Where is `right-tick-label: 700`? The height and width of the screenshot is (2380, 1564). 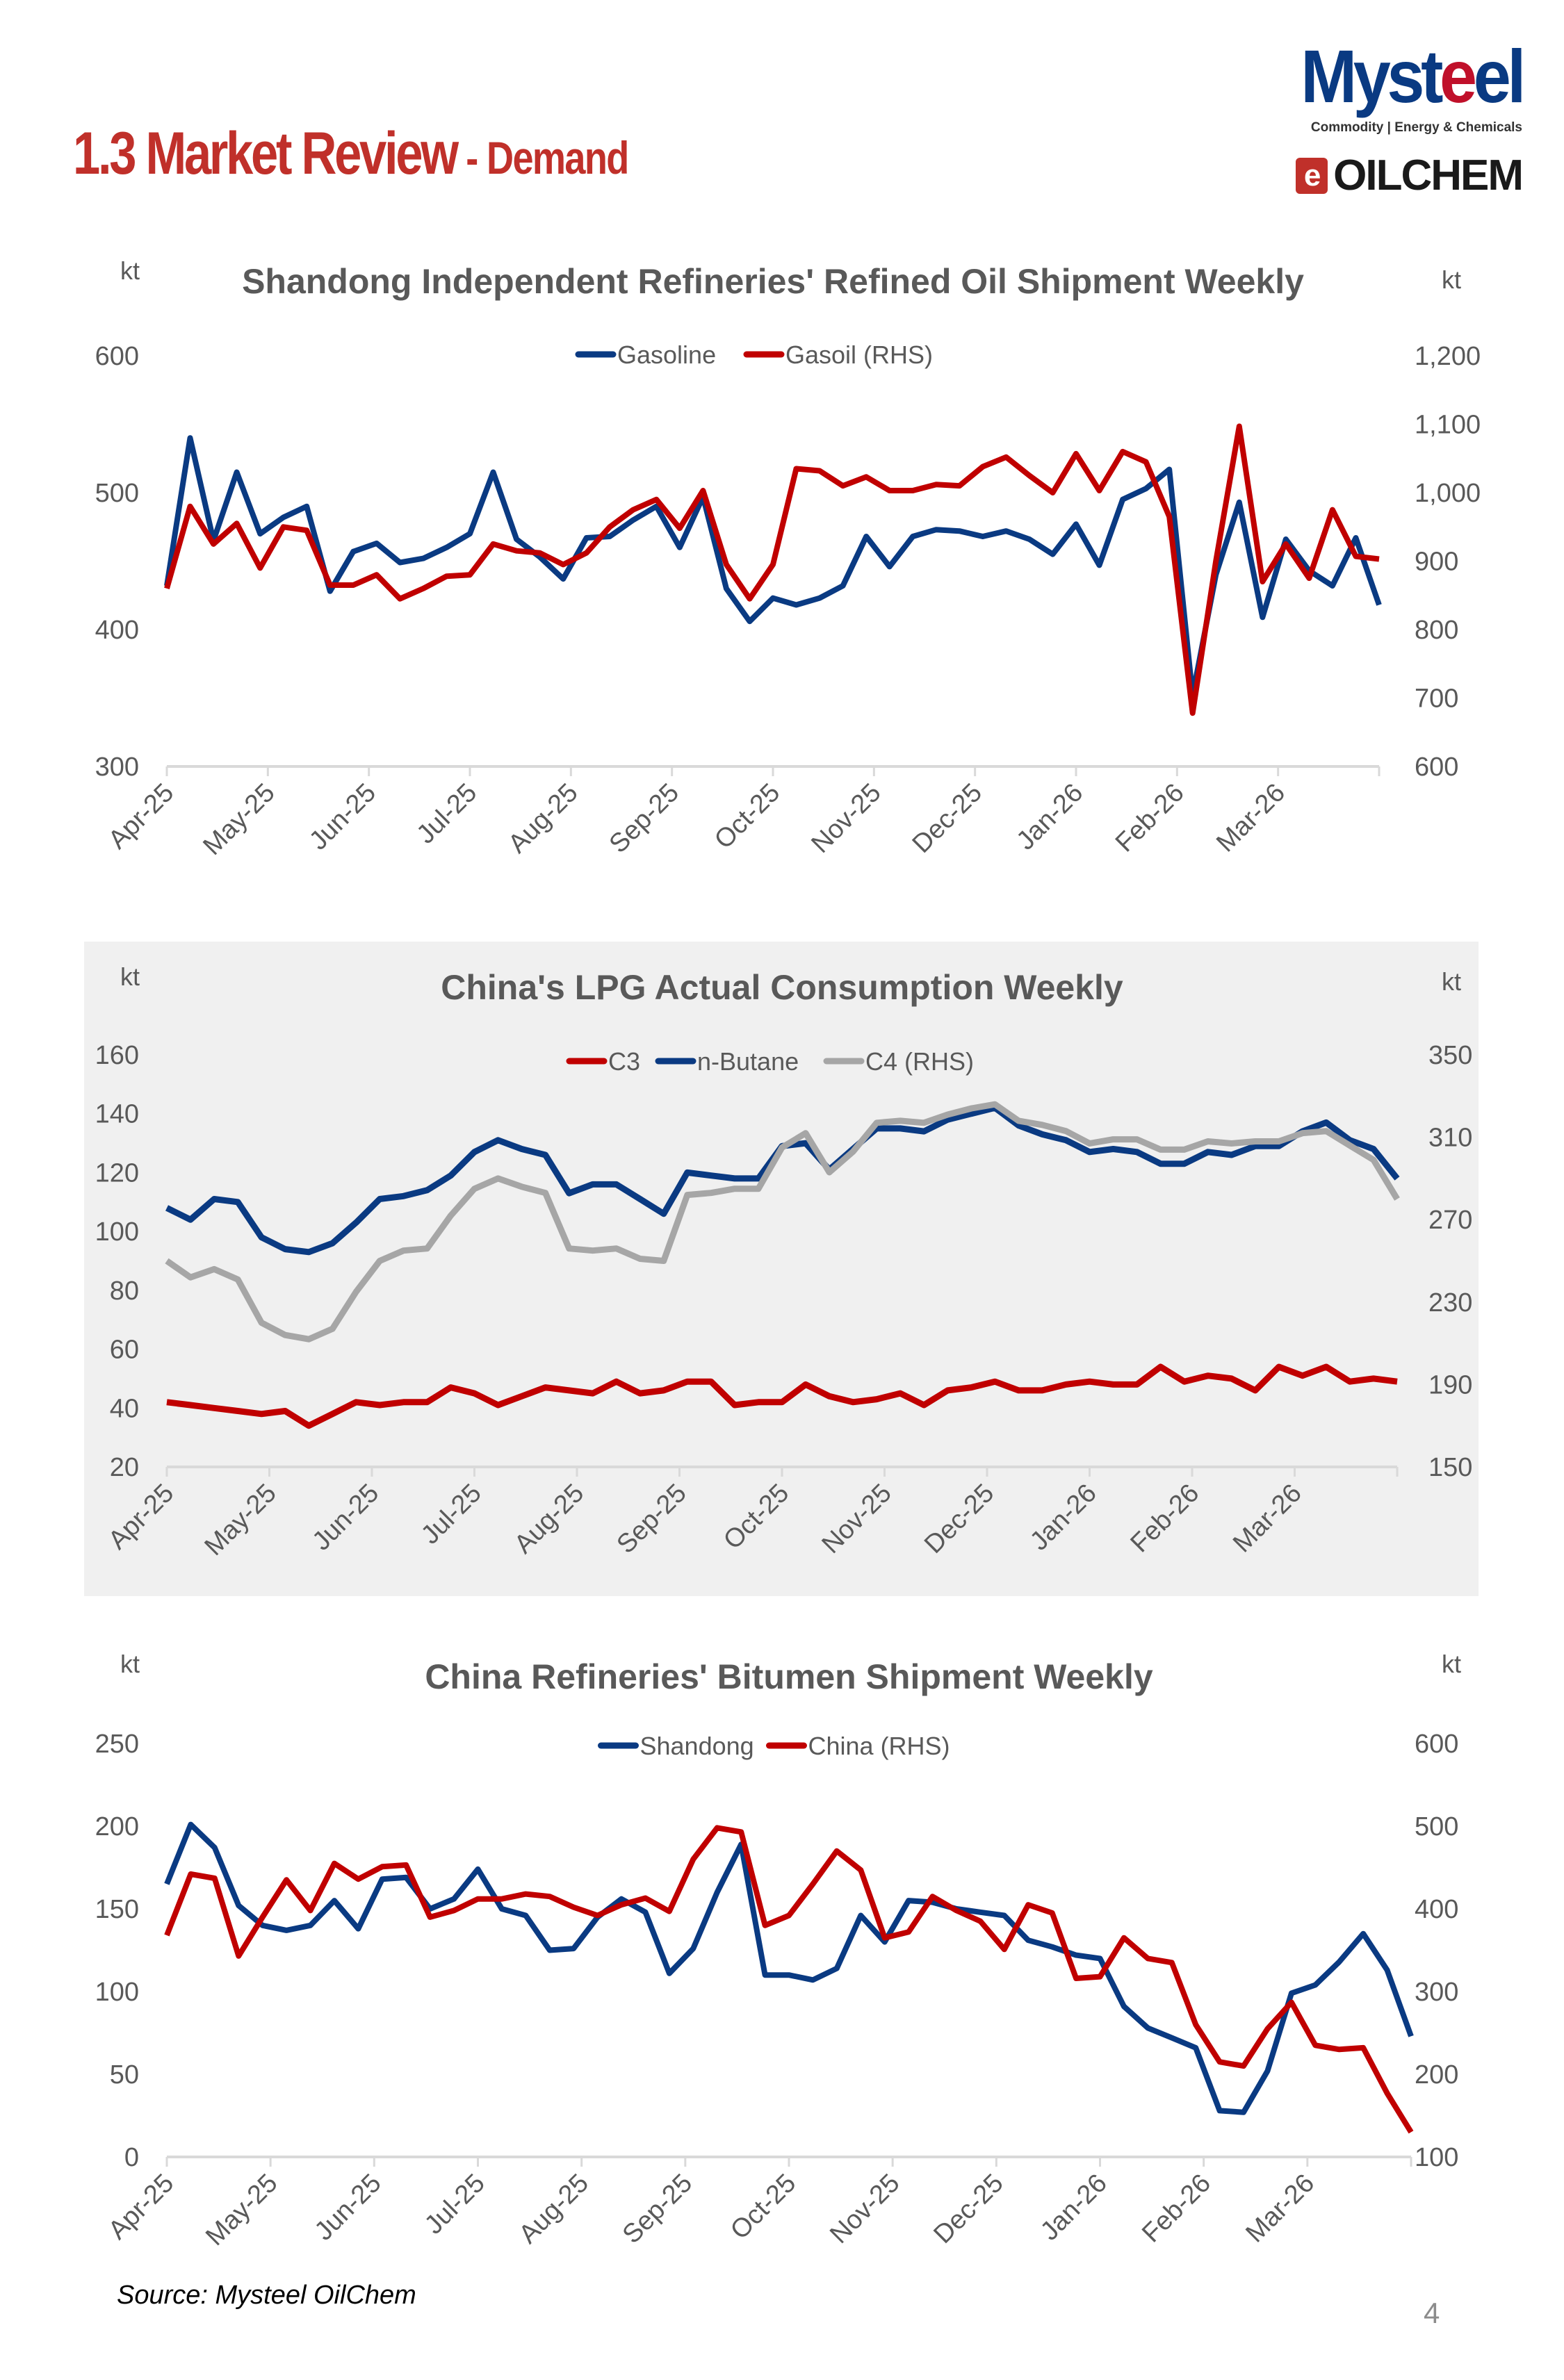 right-tick-label: 700 is located at coordinates (1437, 699).